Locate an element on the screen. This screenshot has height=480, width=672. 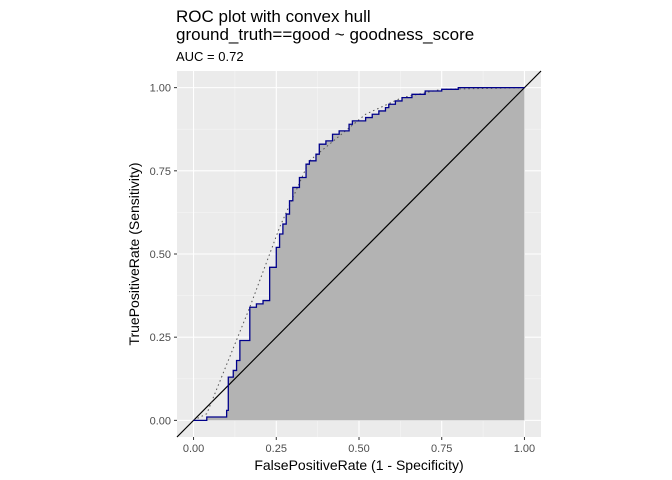
y-axis-ticks: 0.00 0.25 0.50 0.75 1.00 is located at coordinates (163, 255).